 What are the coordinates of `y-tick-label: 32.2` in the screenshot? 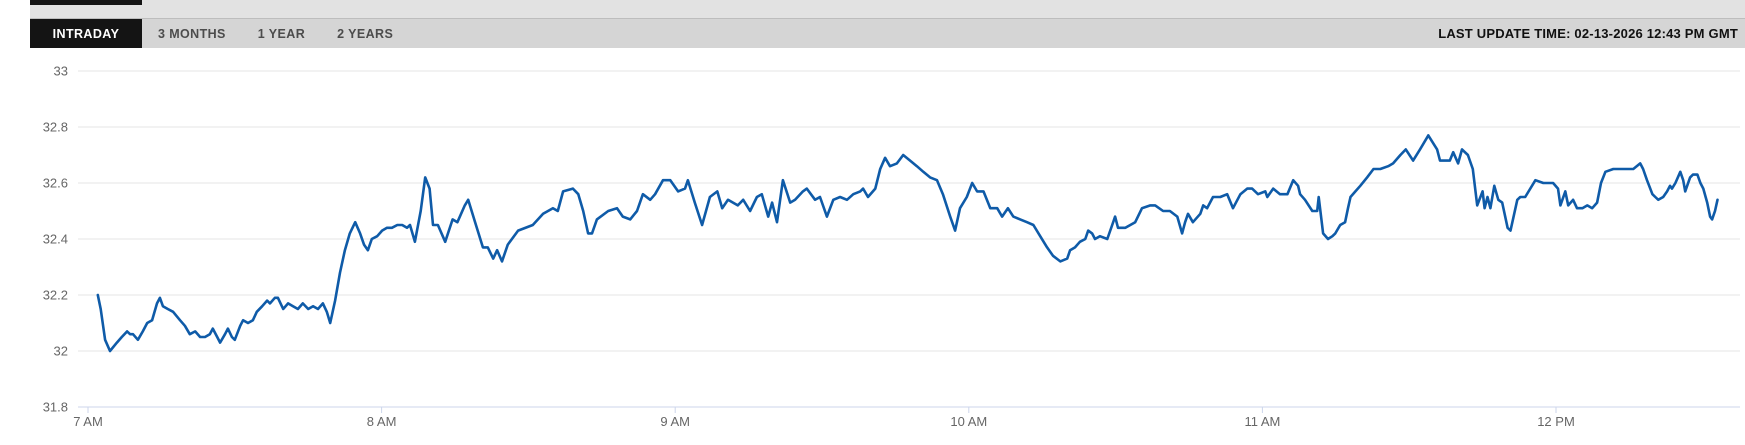 It's located at (55, 295).